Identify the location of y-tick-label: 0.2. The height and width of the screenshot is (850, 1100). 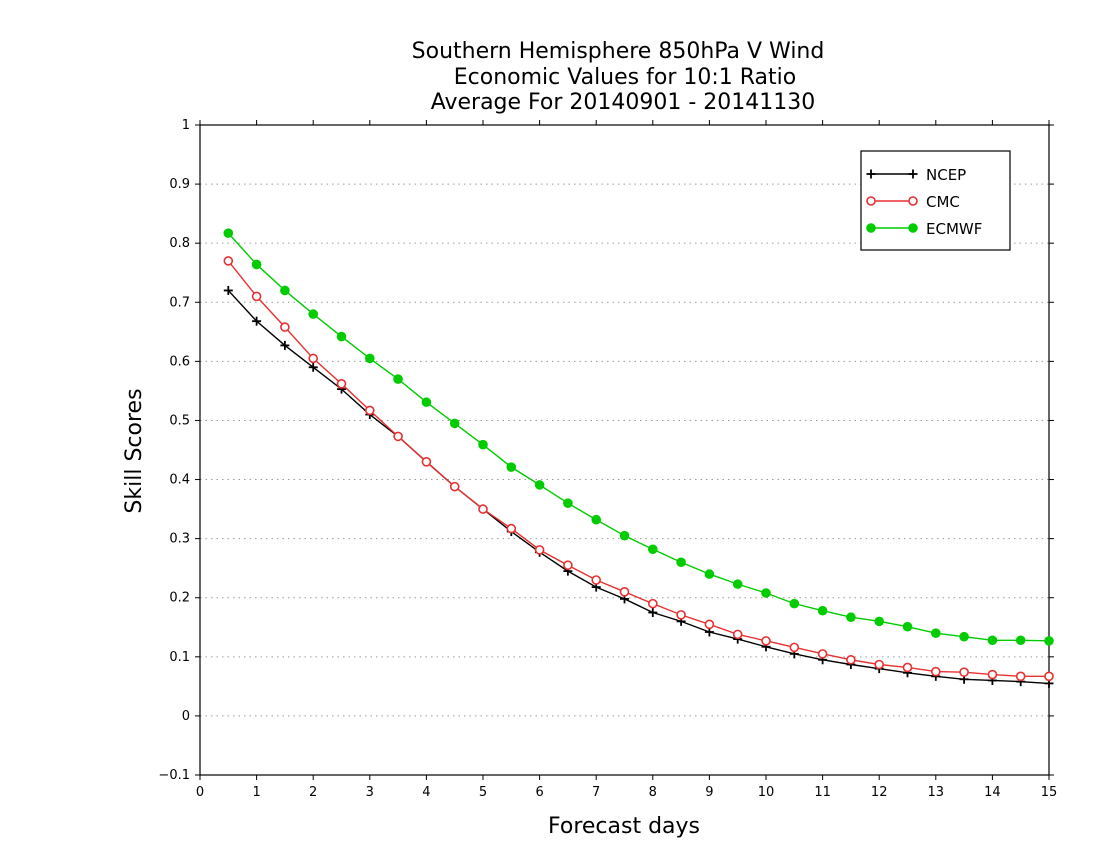
(179, 598).